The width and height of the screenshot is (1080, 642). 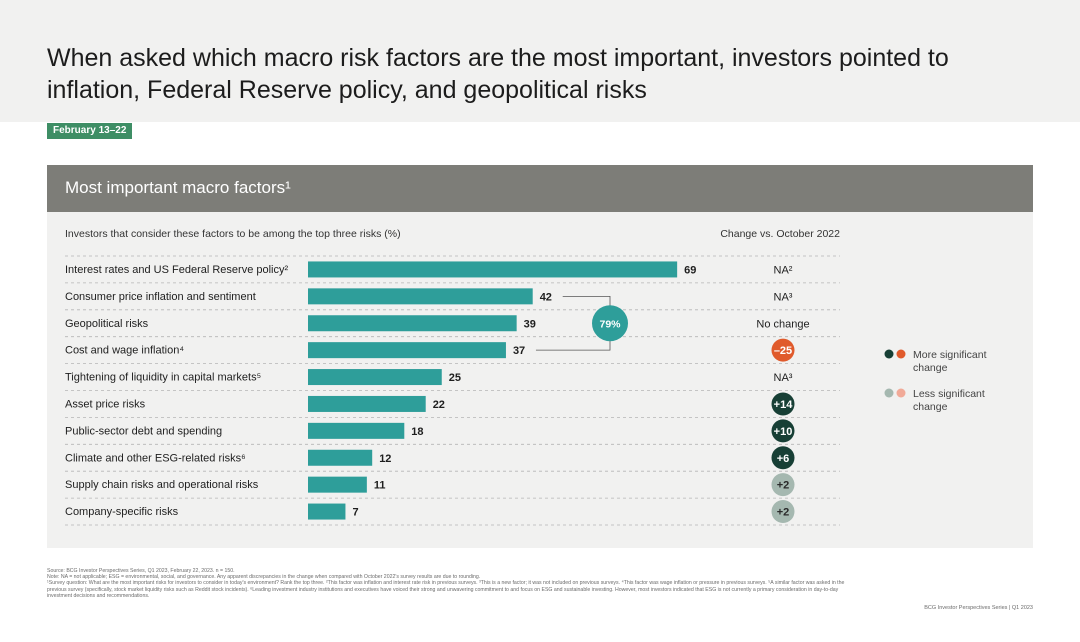 What do you see at coordinates (455, 378) in the screenshot?
I see `value-label: 25` at bounding box center [455, 378].